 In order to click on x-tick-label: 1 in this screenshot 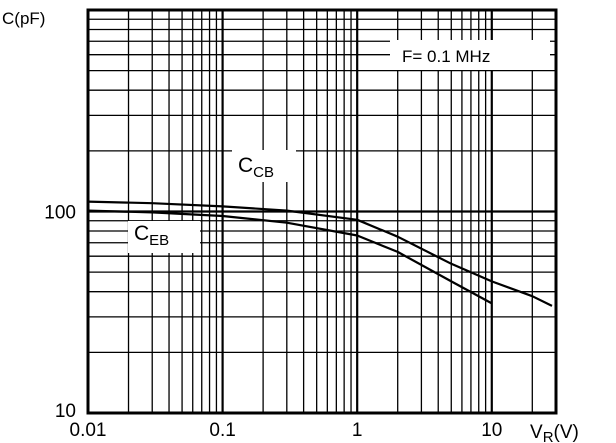, I will do `click(357, 430)`.